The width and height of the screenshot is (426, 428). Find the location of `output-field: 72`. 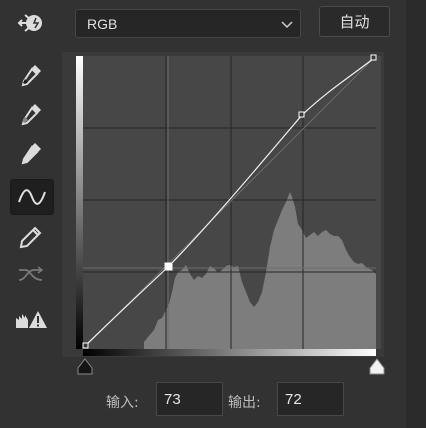

output-field: 72 is located at coordinates (310, 399).